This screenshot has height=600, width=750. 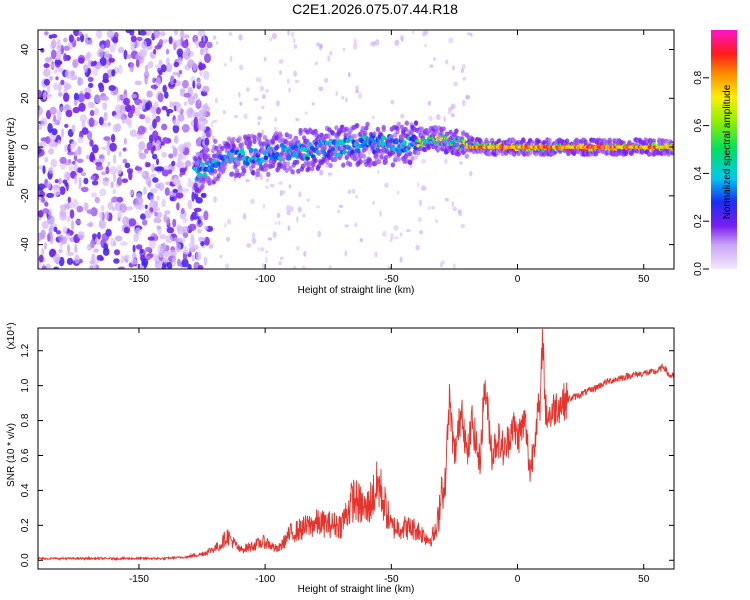 What do you see at coordinates (25, 50) in the screenshot?
I see `y-tick-label: 40` at bounding box center [25, 50].